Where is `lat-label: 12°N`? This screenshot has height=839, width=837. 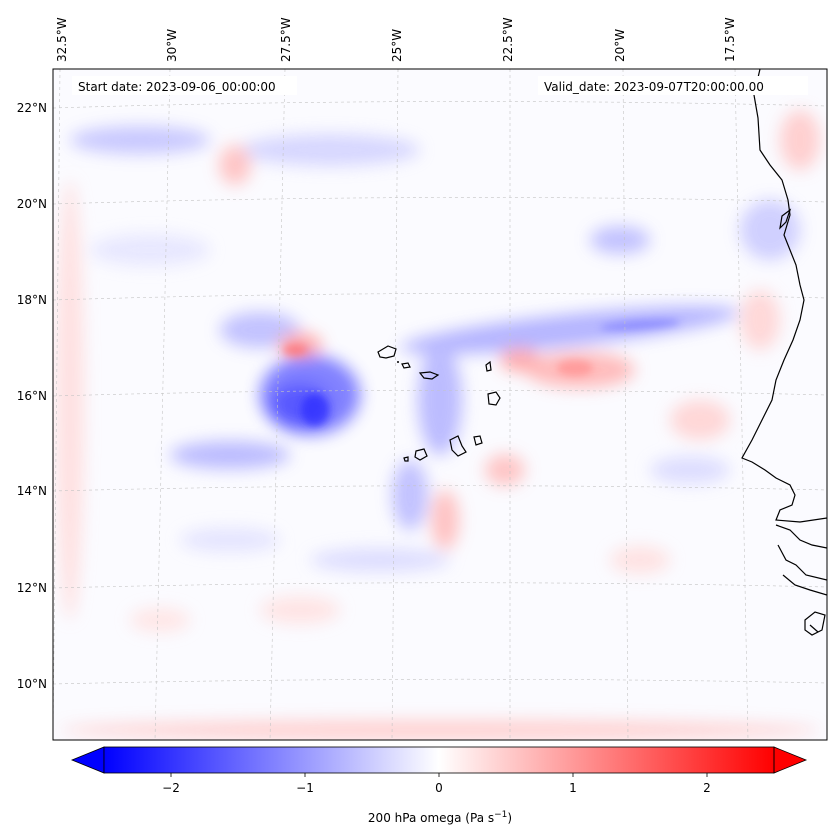
lat-label: 12°N is located at coordinates (32, 588).